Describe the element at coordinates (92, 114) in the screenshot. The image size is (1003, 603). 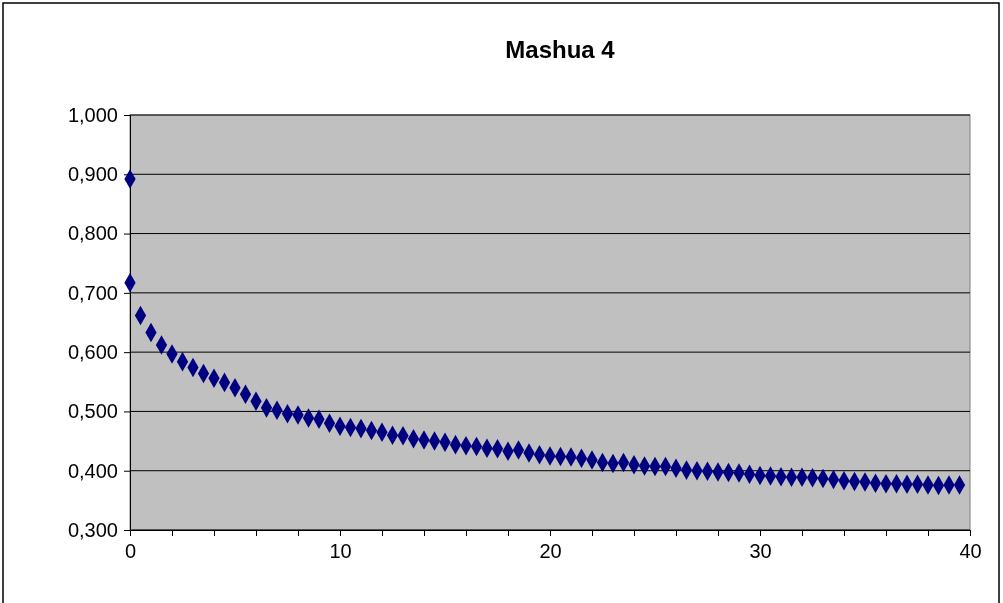
I see `y-tick-label: 1,000` at that location.